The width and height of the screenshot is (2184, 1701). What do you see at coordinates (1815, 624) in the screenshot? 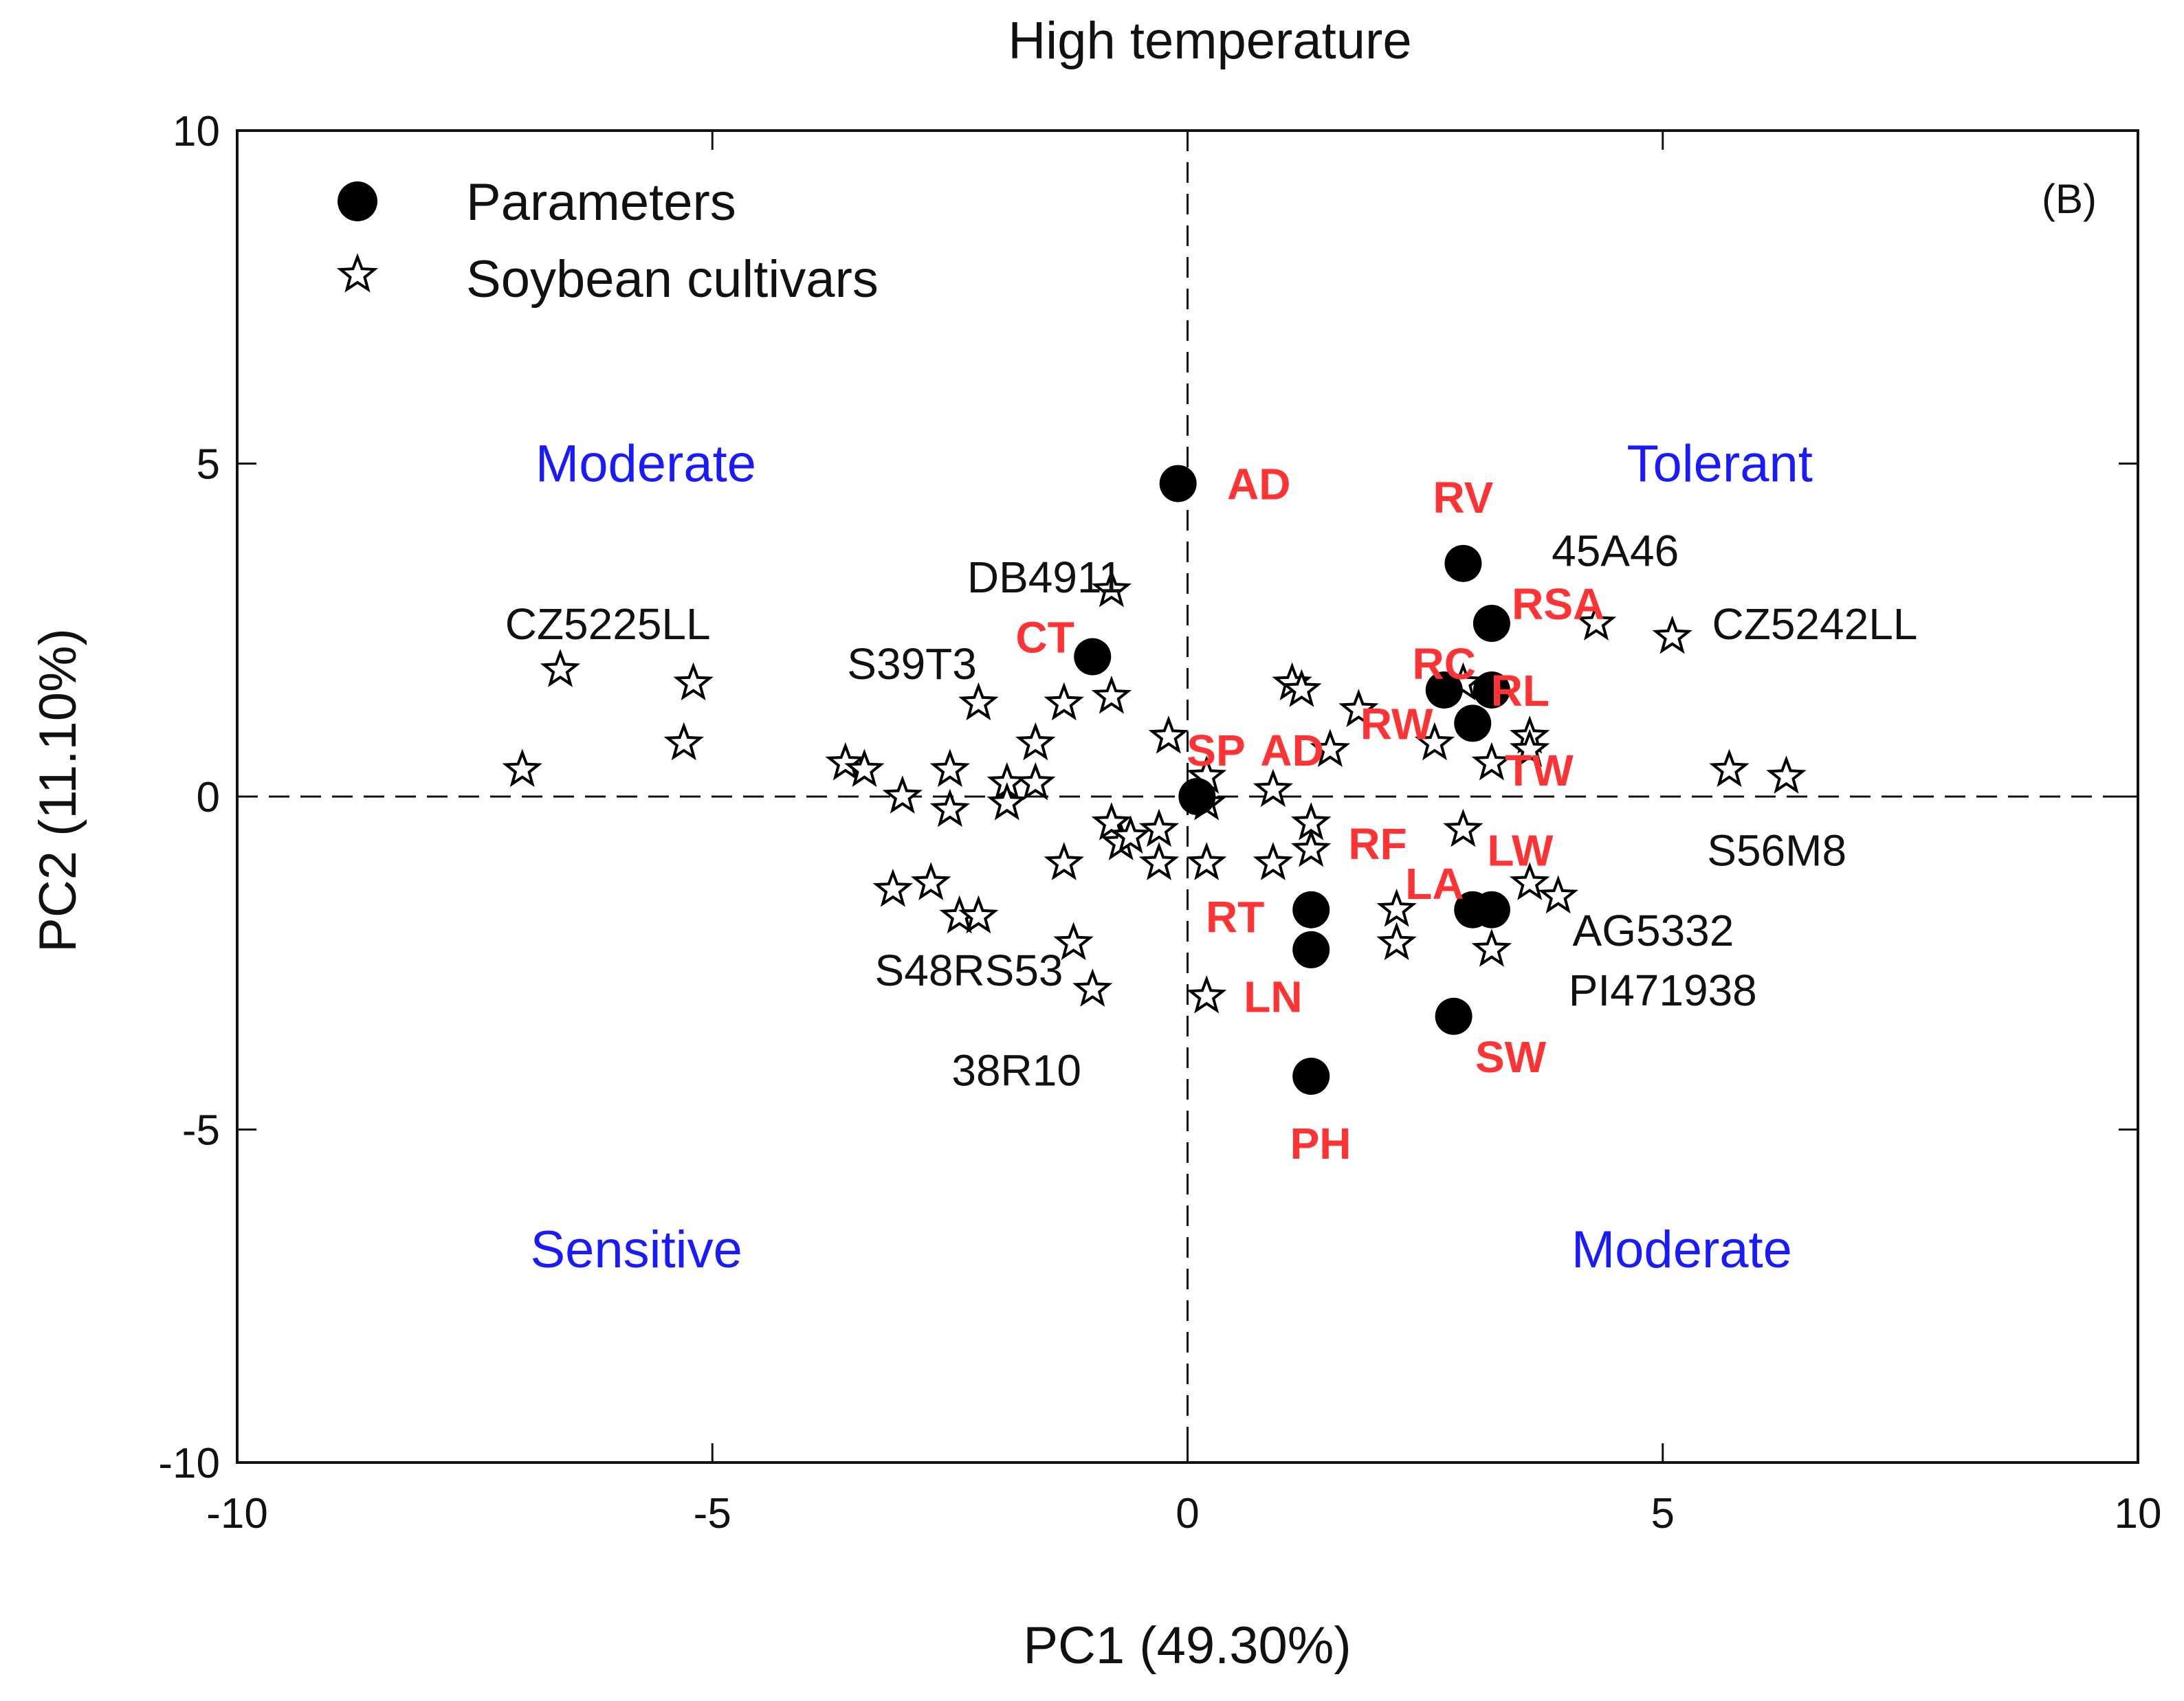
I see `cultivar-label: CZ5242LL` at bounding box center [1815, 624].